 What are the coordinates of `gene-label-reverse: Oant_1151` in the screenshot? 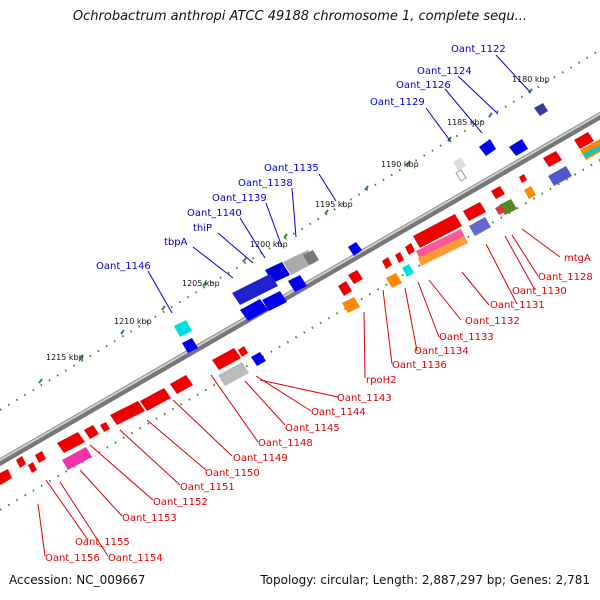 It's located at (207, 487).